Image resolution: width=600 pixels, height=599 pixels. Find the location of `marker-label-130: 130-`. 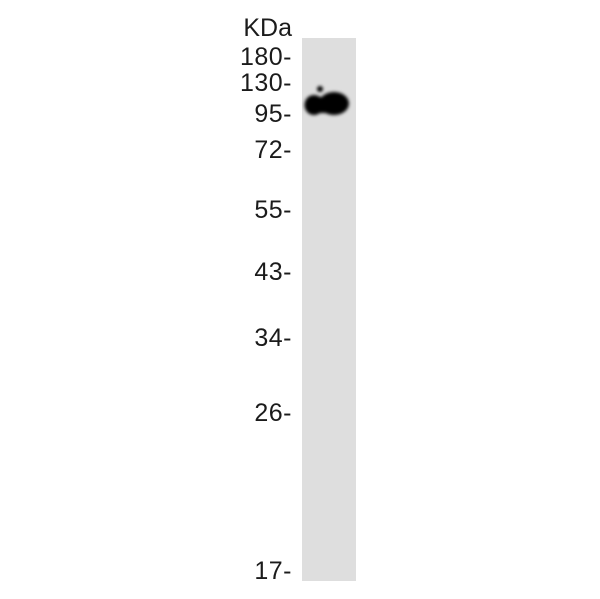

marker-label-130: 130- is located at coordinates (265, 82).